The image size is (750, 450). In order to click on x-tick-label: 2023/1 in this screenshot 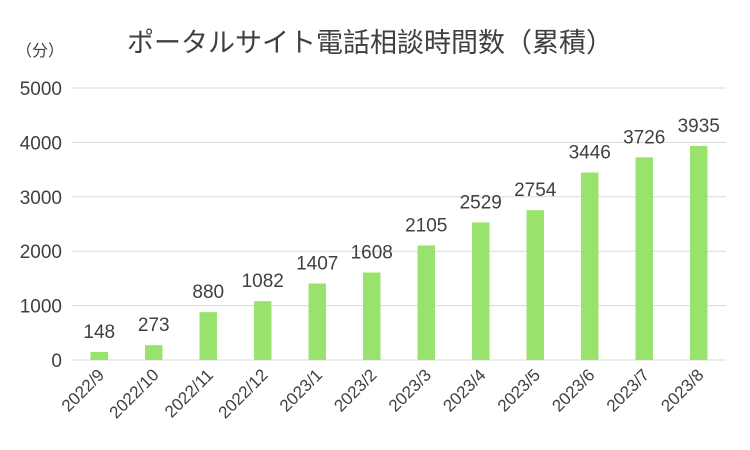, I will do `click(301, 390)`.